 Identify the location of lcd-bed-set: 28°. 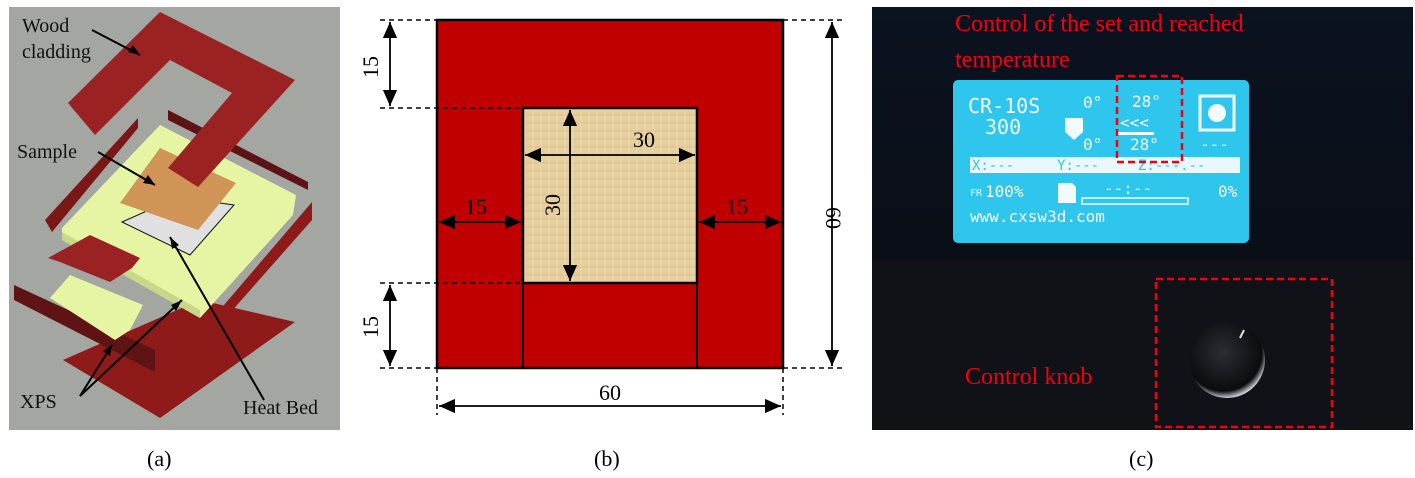
(1146, 101).